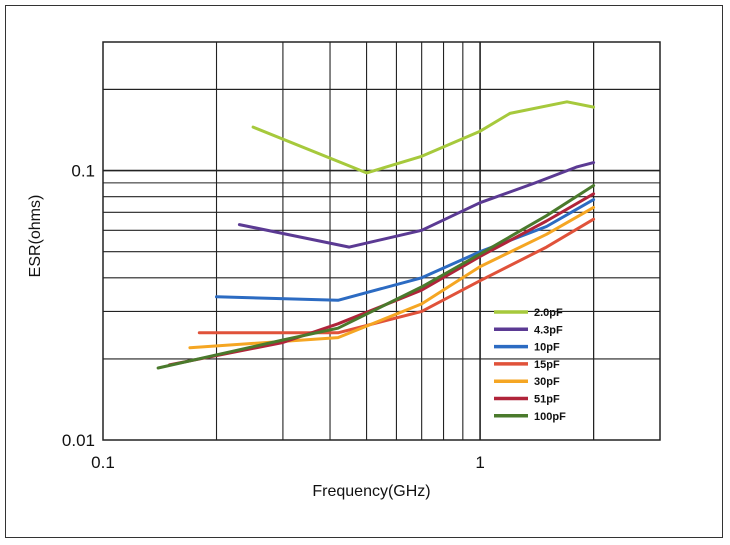 The image size is (730, 545). Describe the element at coordinates (530, 365) in the screenshot. I see `legend: 2.0pF 4.3pF 10pF 15pF 30pF 51pF 100pF` at that location.